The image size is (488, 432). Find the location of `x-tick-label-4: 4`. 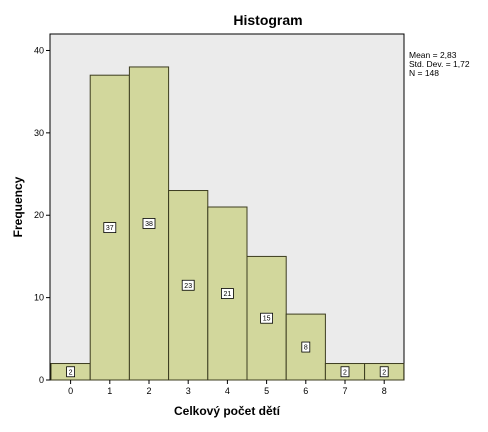

x-tick-label-4: 4 is located at coordinates (227, 391).